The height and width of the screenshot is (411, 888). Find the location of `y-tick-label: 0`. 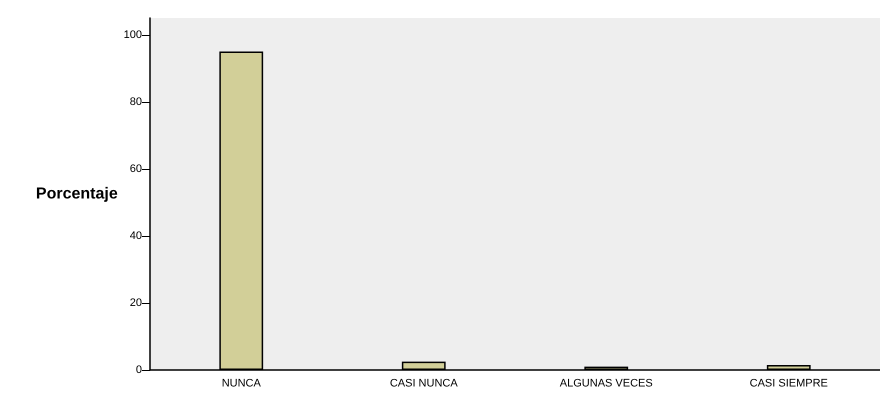

y-tick-label: 0 is located at coordinates (139, 370).